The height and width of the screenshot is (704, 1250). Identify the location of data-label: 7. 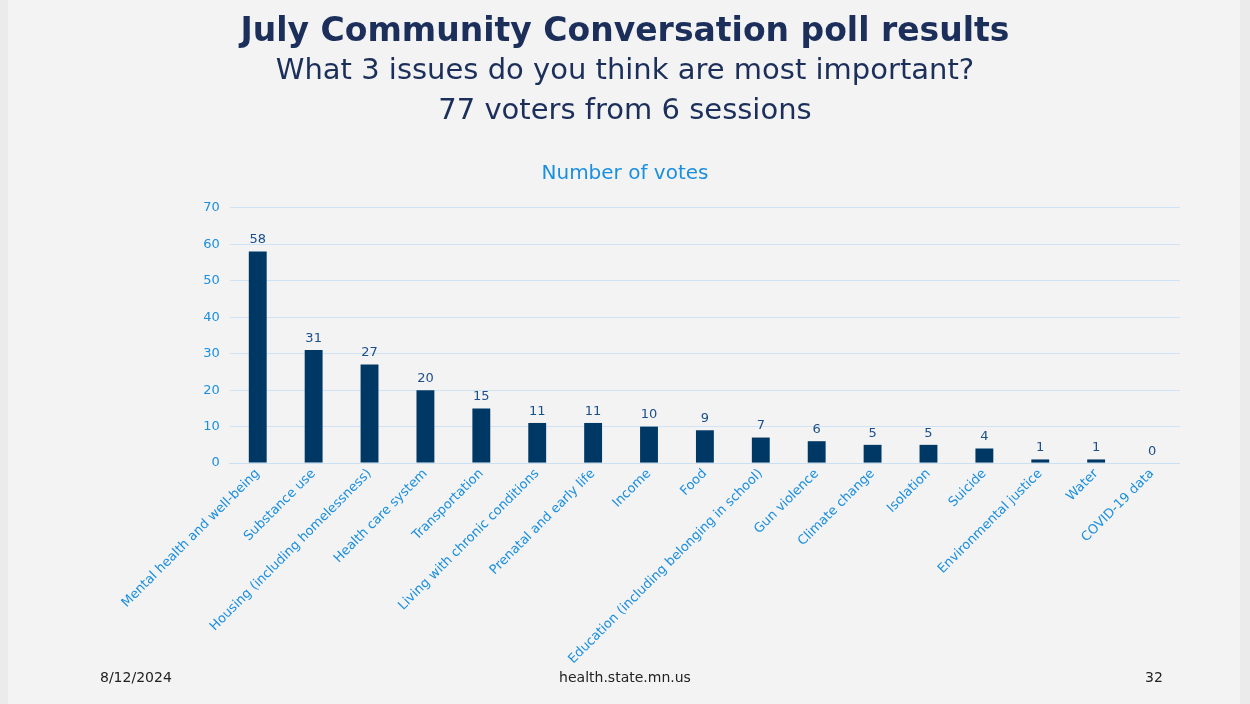
(760, 425).